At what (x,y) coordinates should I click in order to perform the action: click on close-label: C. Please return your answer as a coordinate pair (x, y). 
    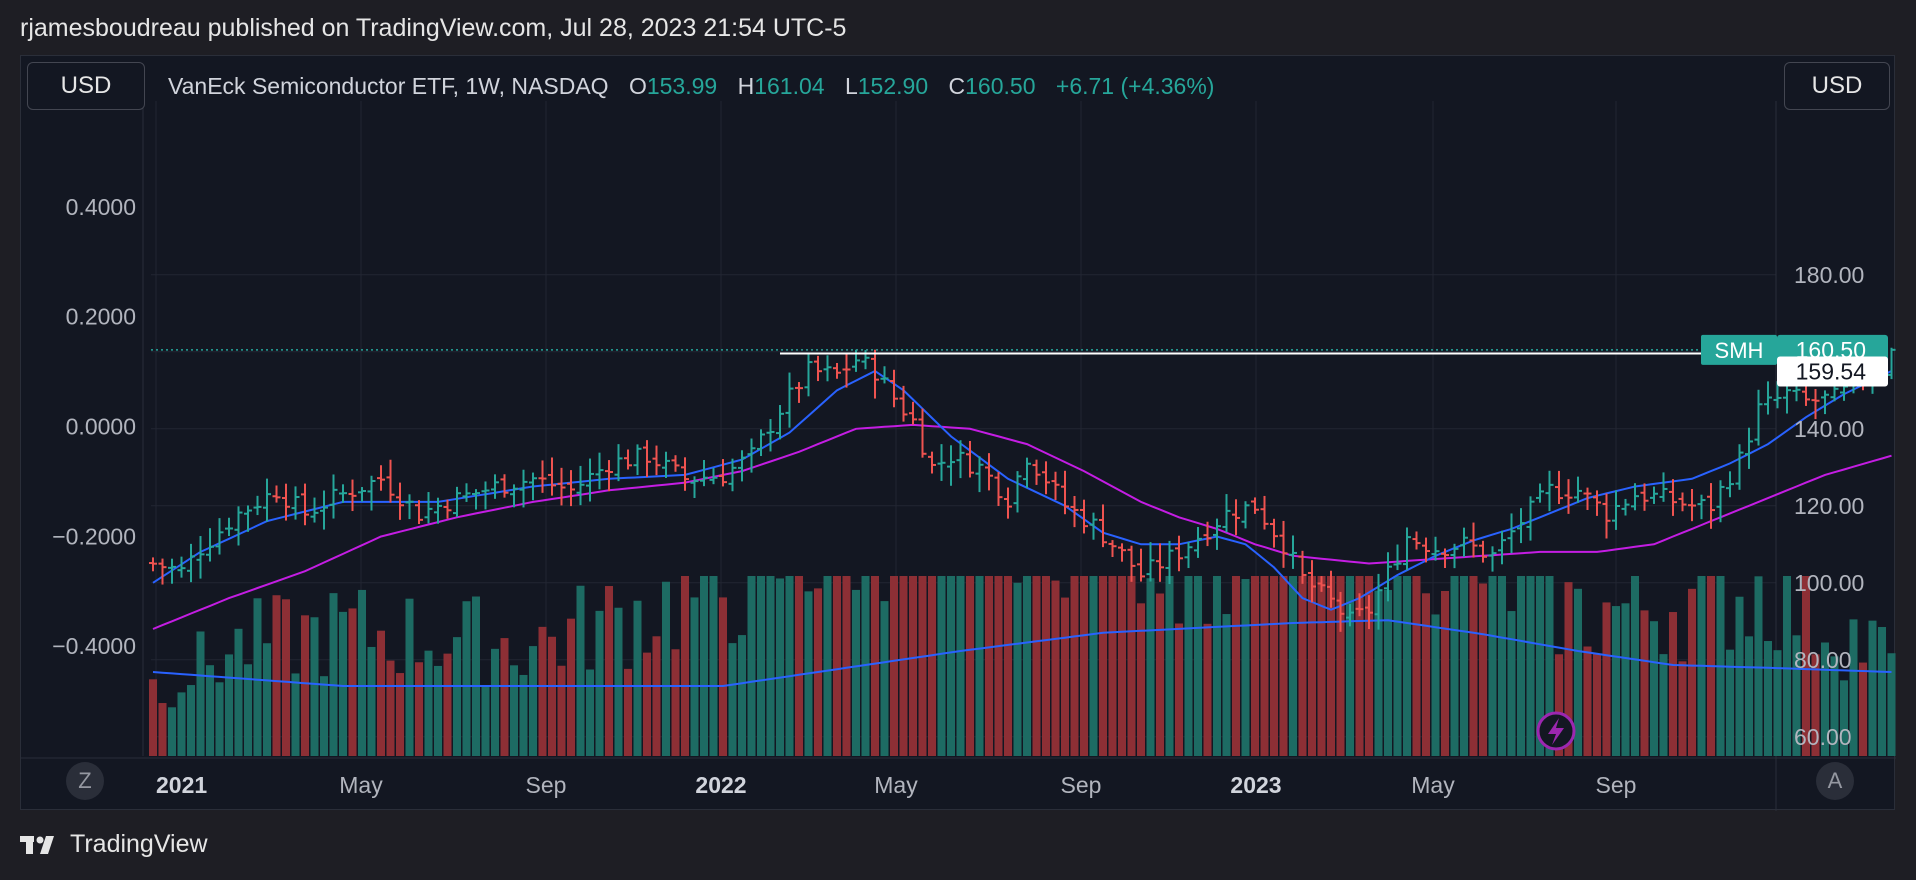
    Looking at the image, I should click on (957, 86).